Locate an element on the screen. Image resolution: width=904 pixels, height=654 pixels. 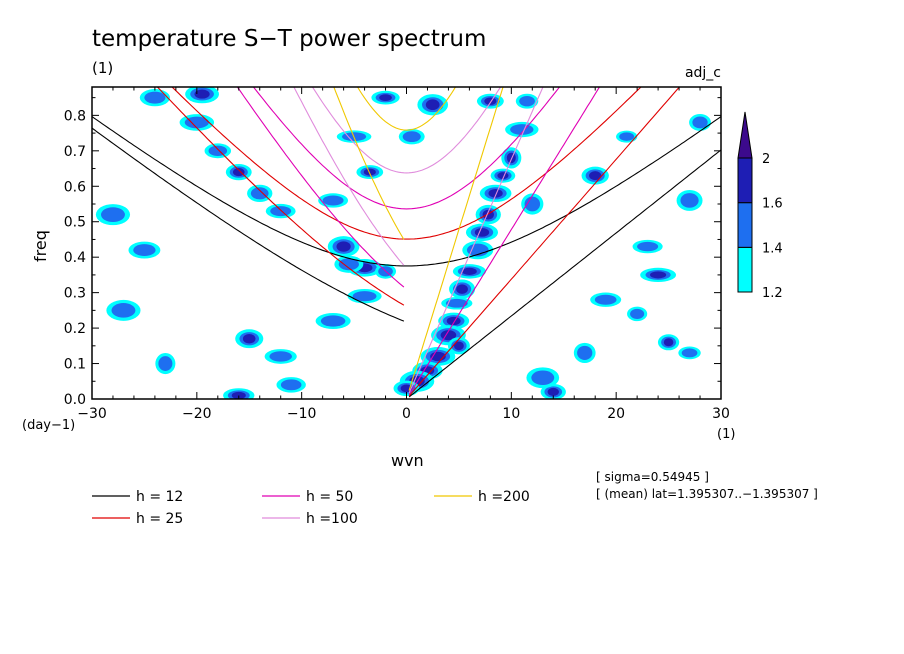
y-tick-label: 0.8 is located at coordinates (75, 116).